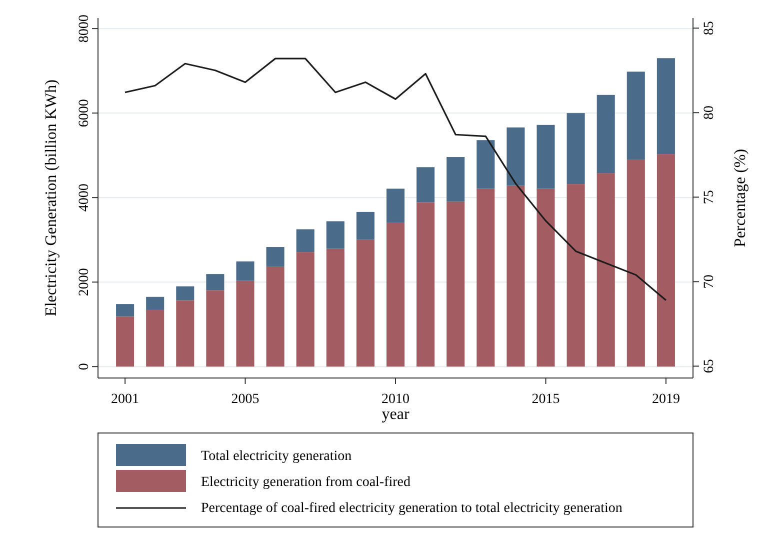 This screenshot has width=770, height=542. Describe the element at coordinates (709, 197) in the screenshot. I see `y2-tick-label: 75` at that location.